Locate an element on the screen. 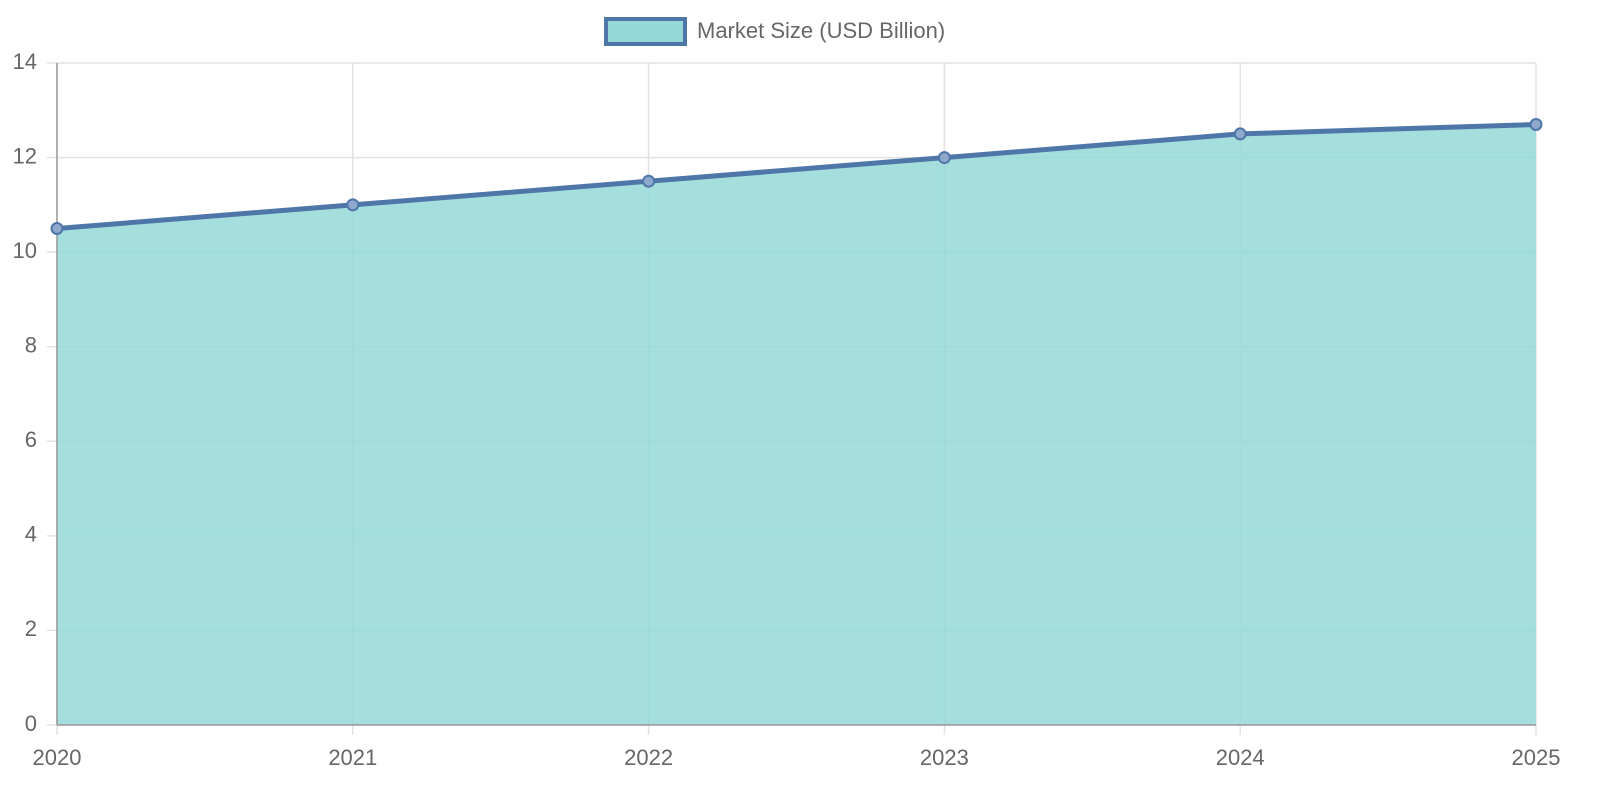 Image resolution: width=1600 pixels, height=800 pixels. y-tick-label: 2 is located at coordinates (31, 628).